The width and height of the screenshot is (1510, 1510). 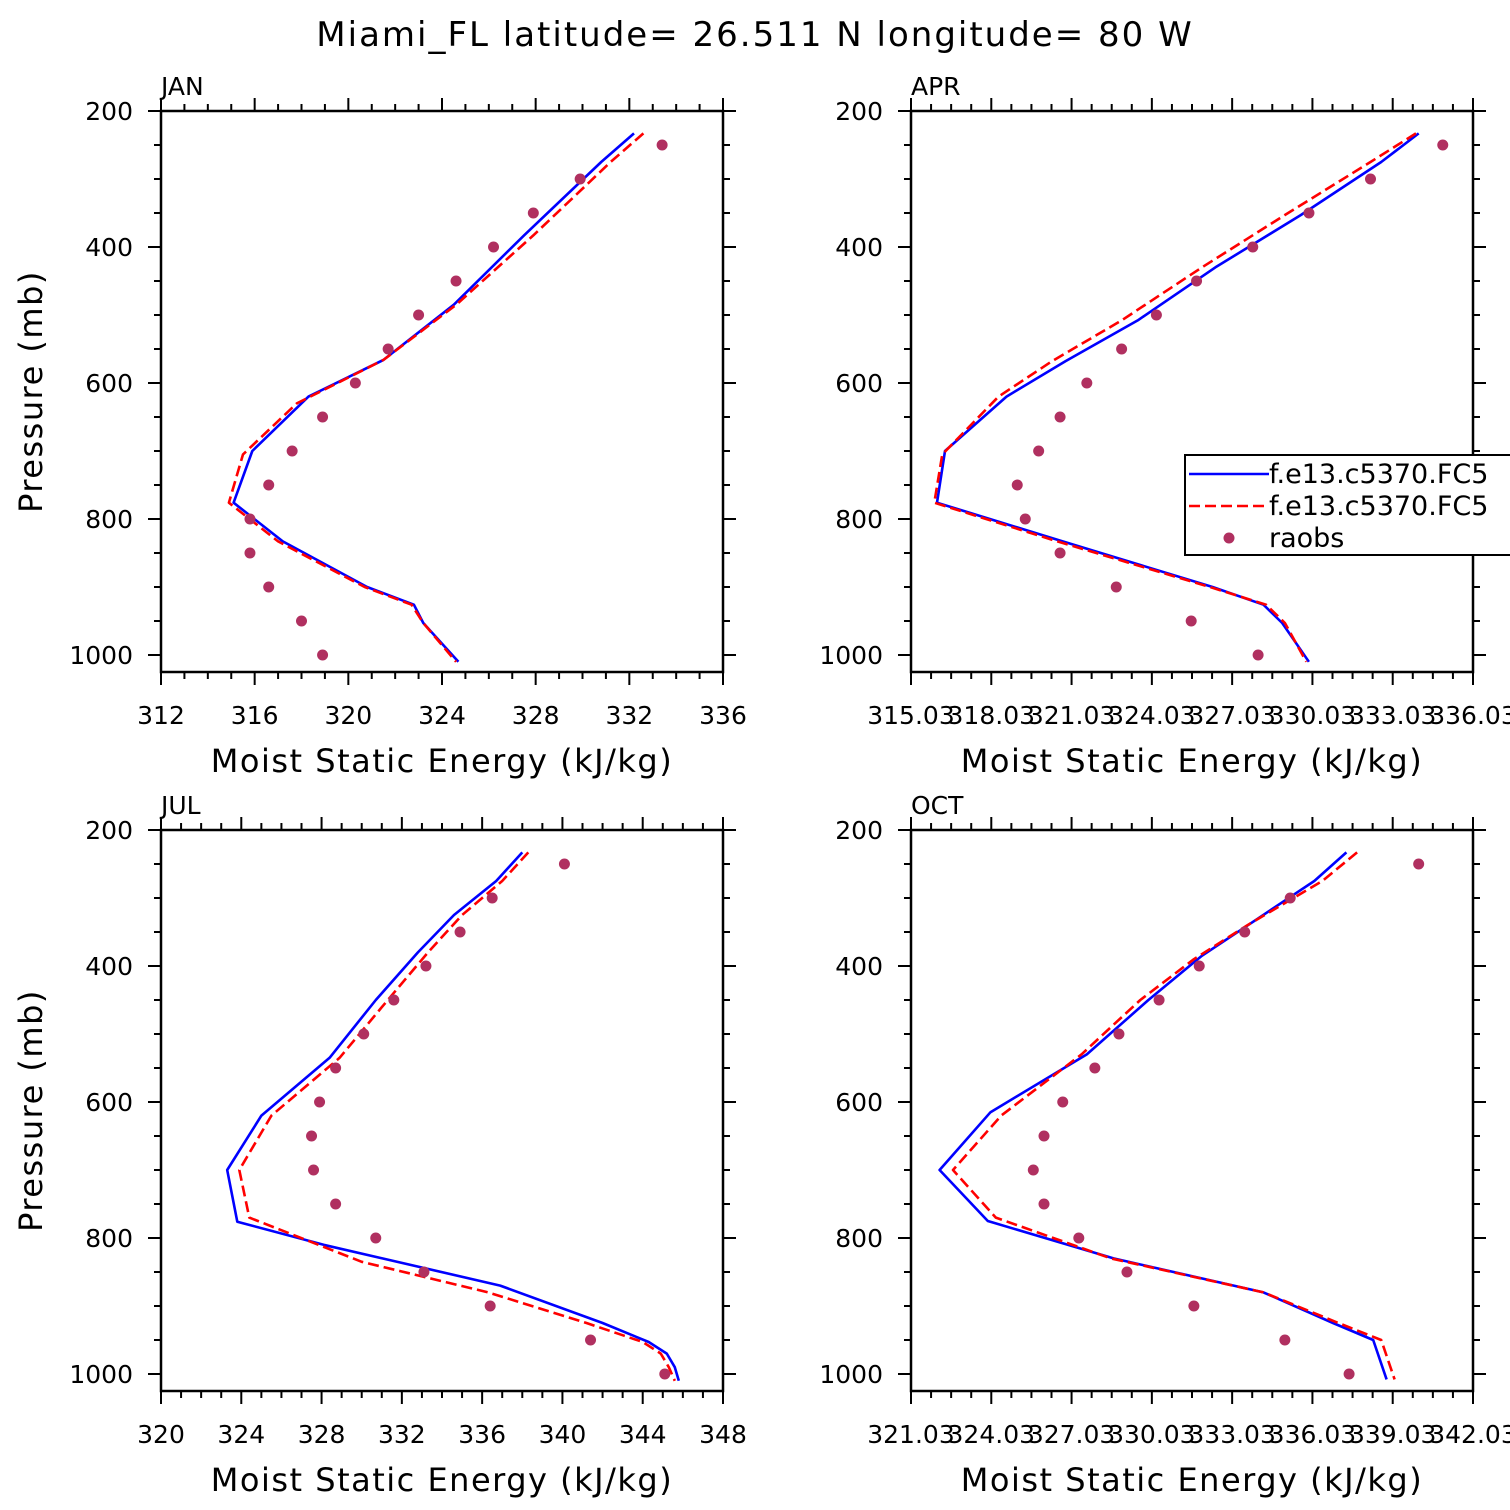 I want to click on x-tick-label: 320, so click(x=348, y=715).